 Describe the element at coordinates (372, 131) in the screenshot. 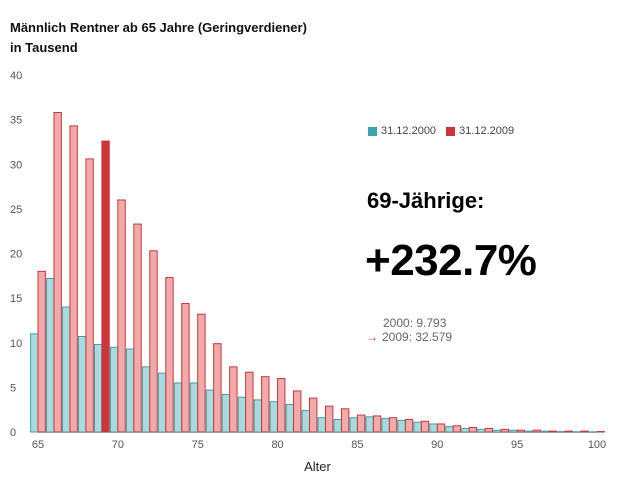

I see `legend-swatch-2000` at that location.